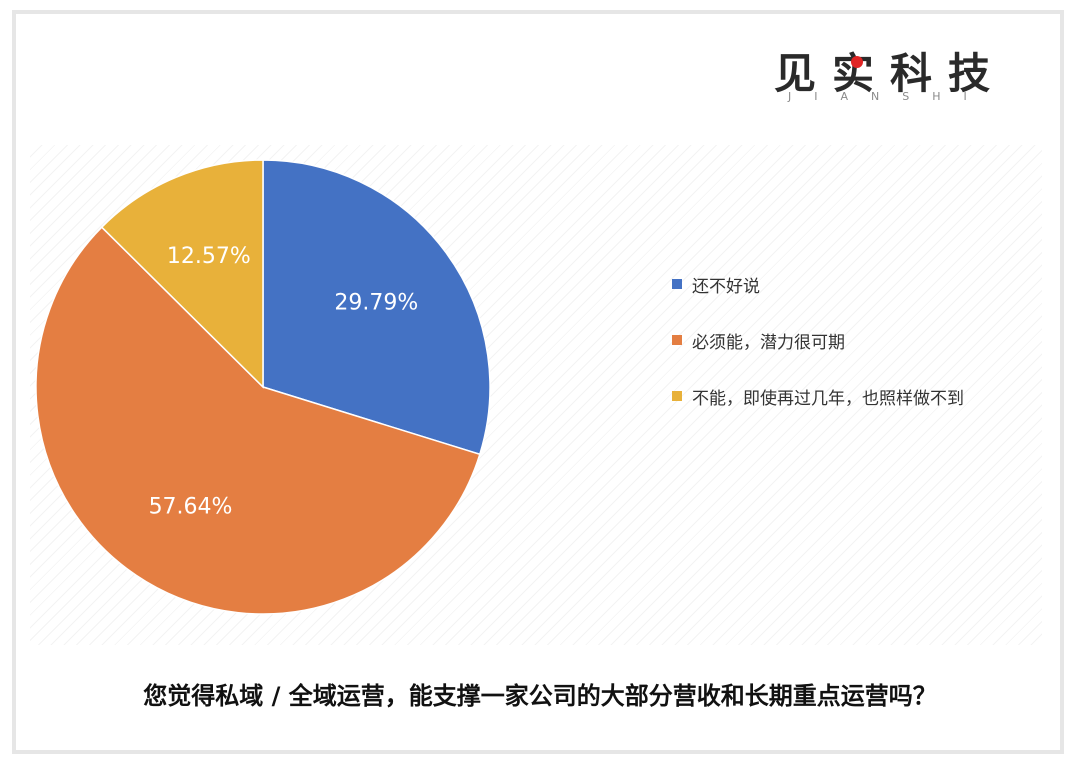 This screenshot has height=768, width=1080. What do you see at coordinates (209, 256) in the screenshot?
I see `pie-data-label-3: 12.57%` at bounding box center [209, 256].